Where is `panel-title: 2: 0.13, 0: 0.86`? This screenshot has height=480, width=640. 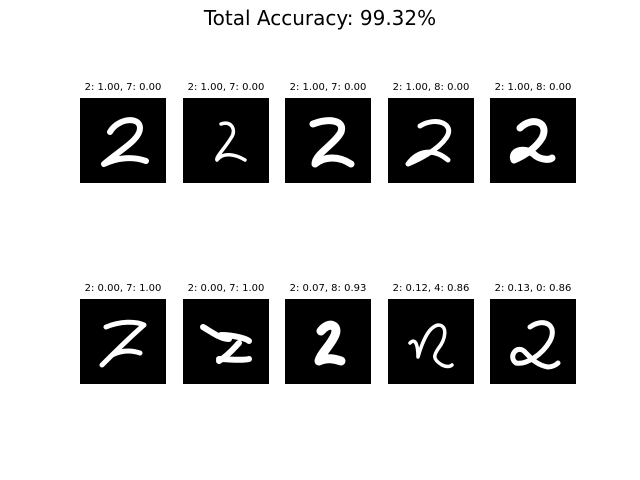 panel-title: 2: 0.13, 0: 0.86 is located at coordinates (533, 288).